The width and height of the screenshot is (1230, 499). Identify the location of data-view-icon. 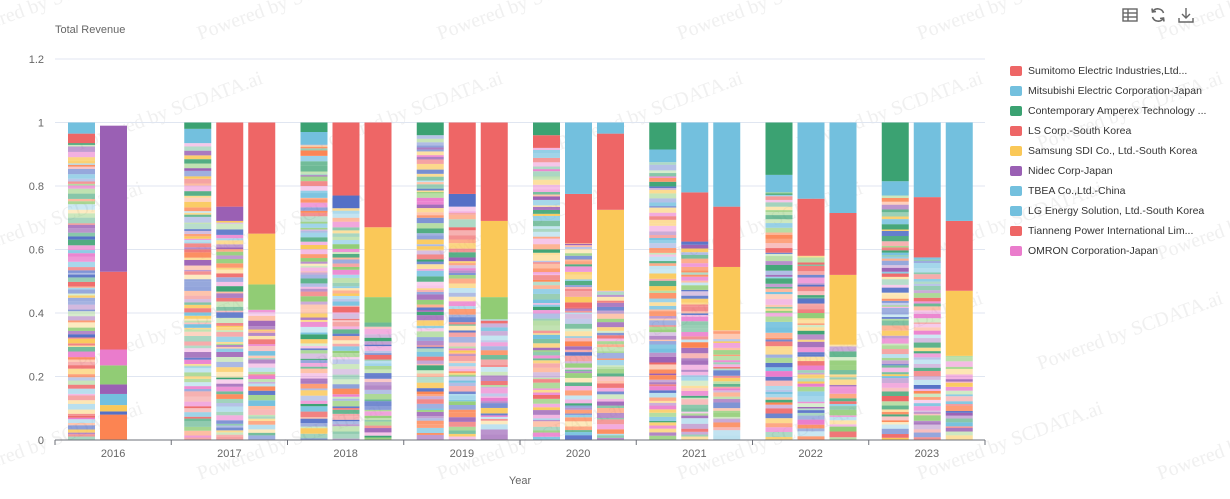
(1130, 15).